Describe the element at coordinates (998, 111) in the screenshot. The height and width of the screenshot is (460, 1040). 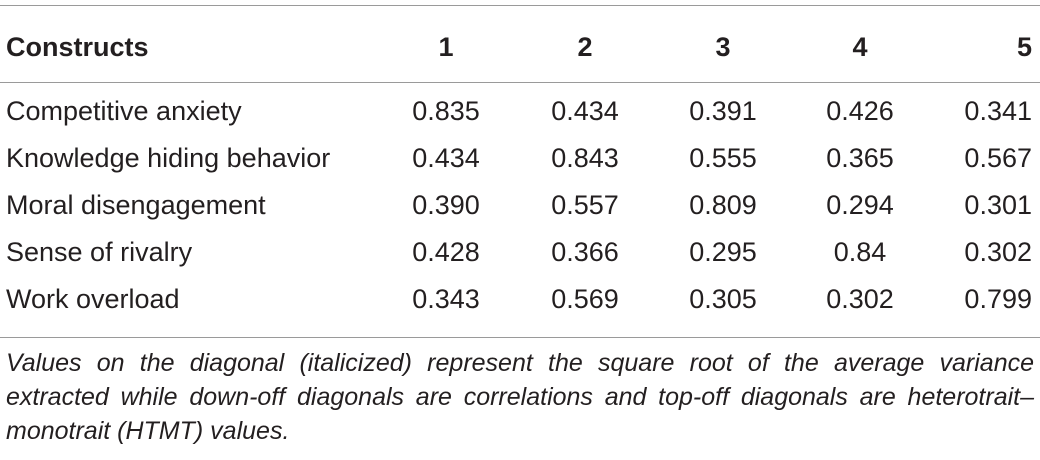
I see `table-cell: 0.341` at that location.